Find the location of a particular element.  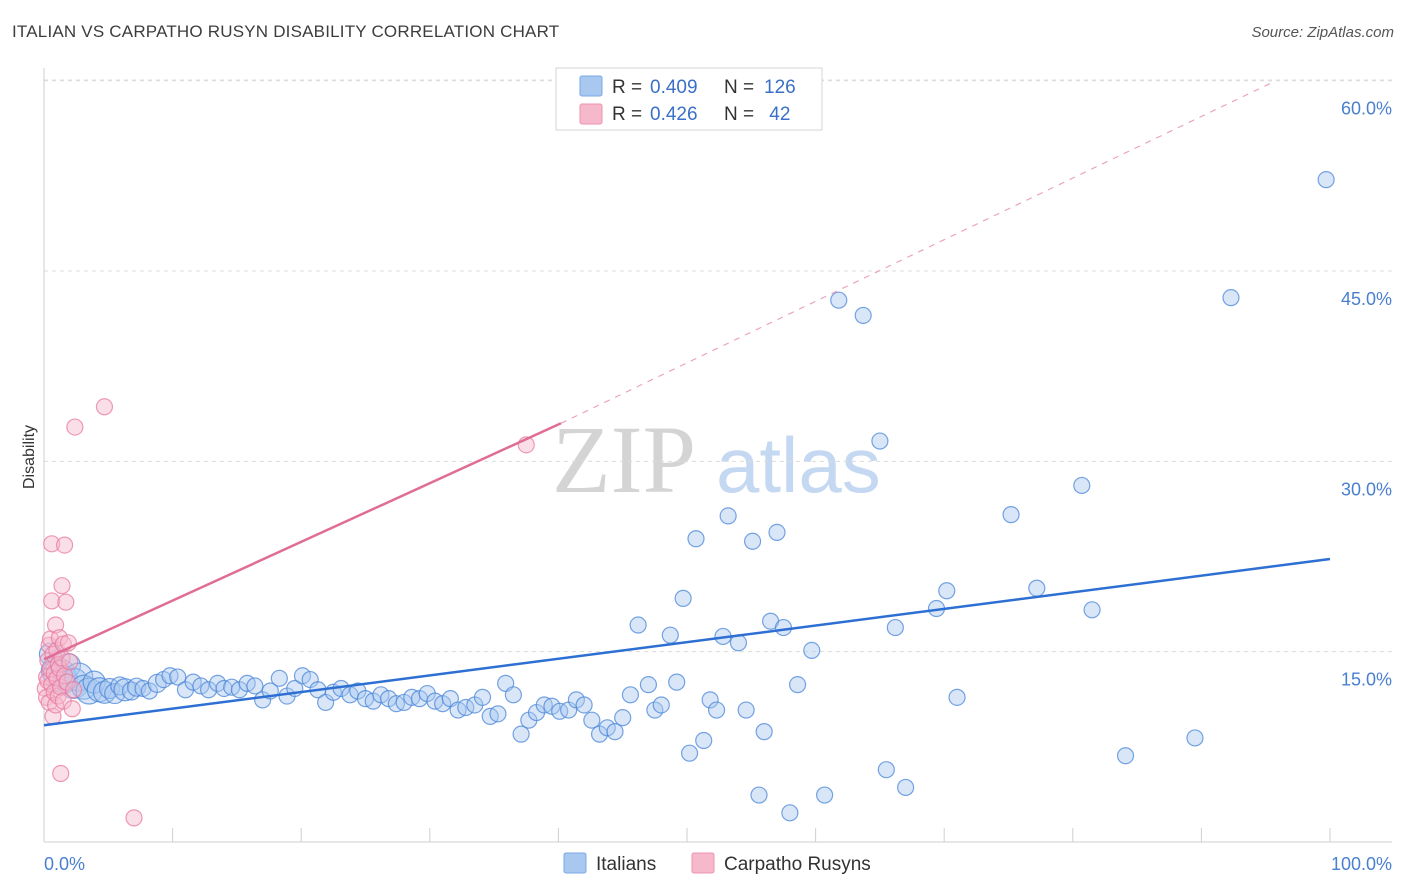

legend-top: R = 0.409 N = 126 R = 0.426 N = 42 is located at coordinates (689, 99).